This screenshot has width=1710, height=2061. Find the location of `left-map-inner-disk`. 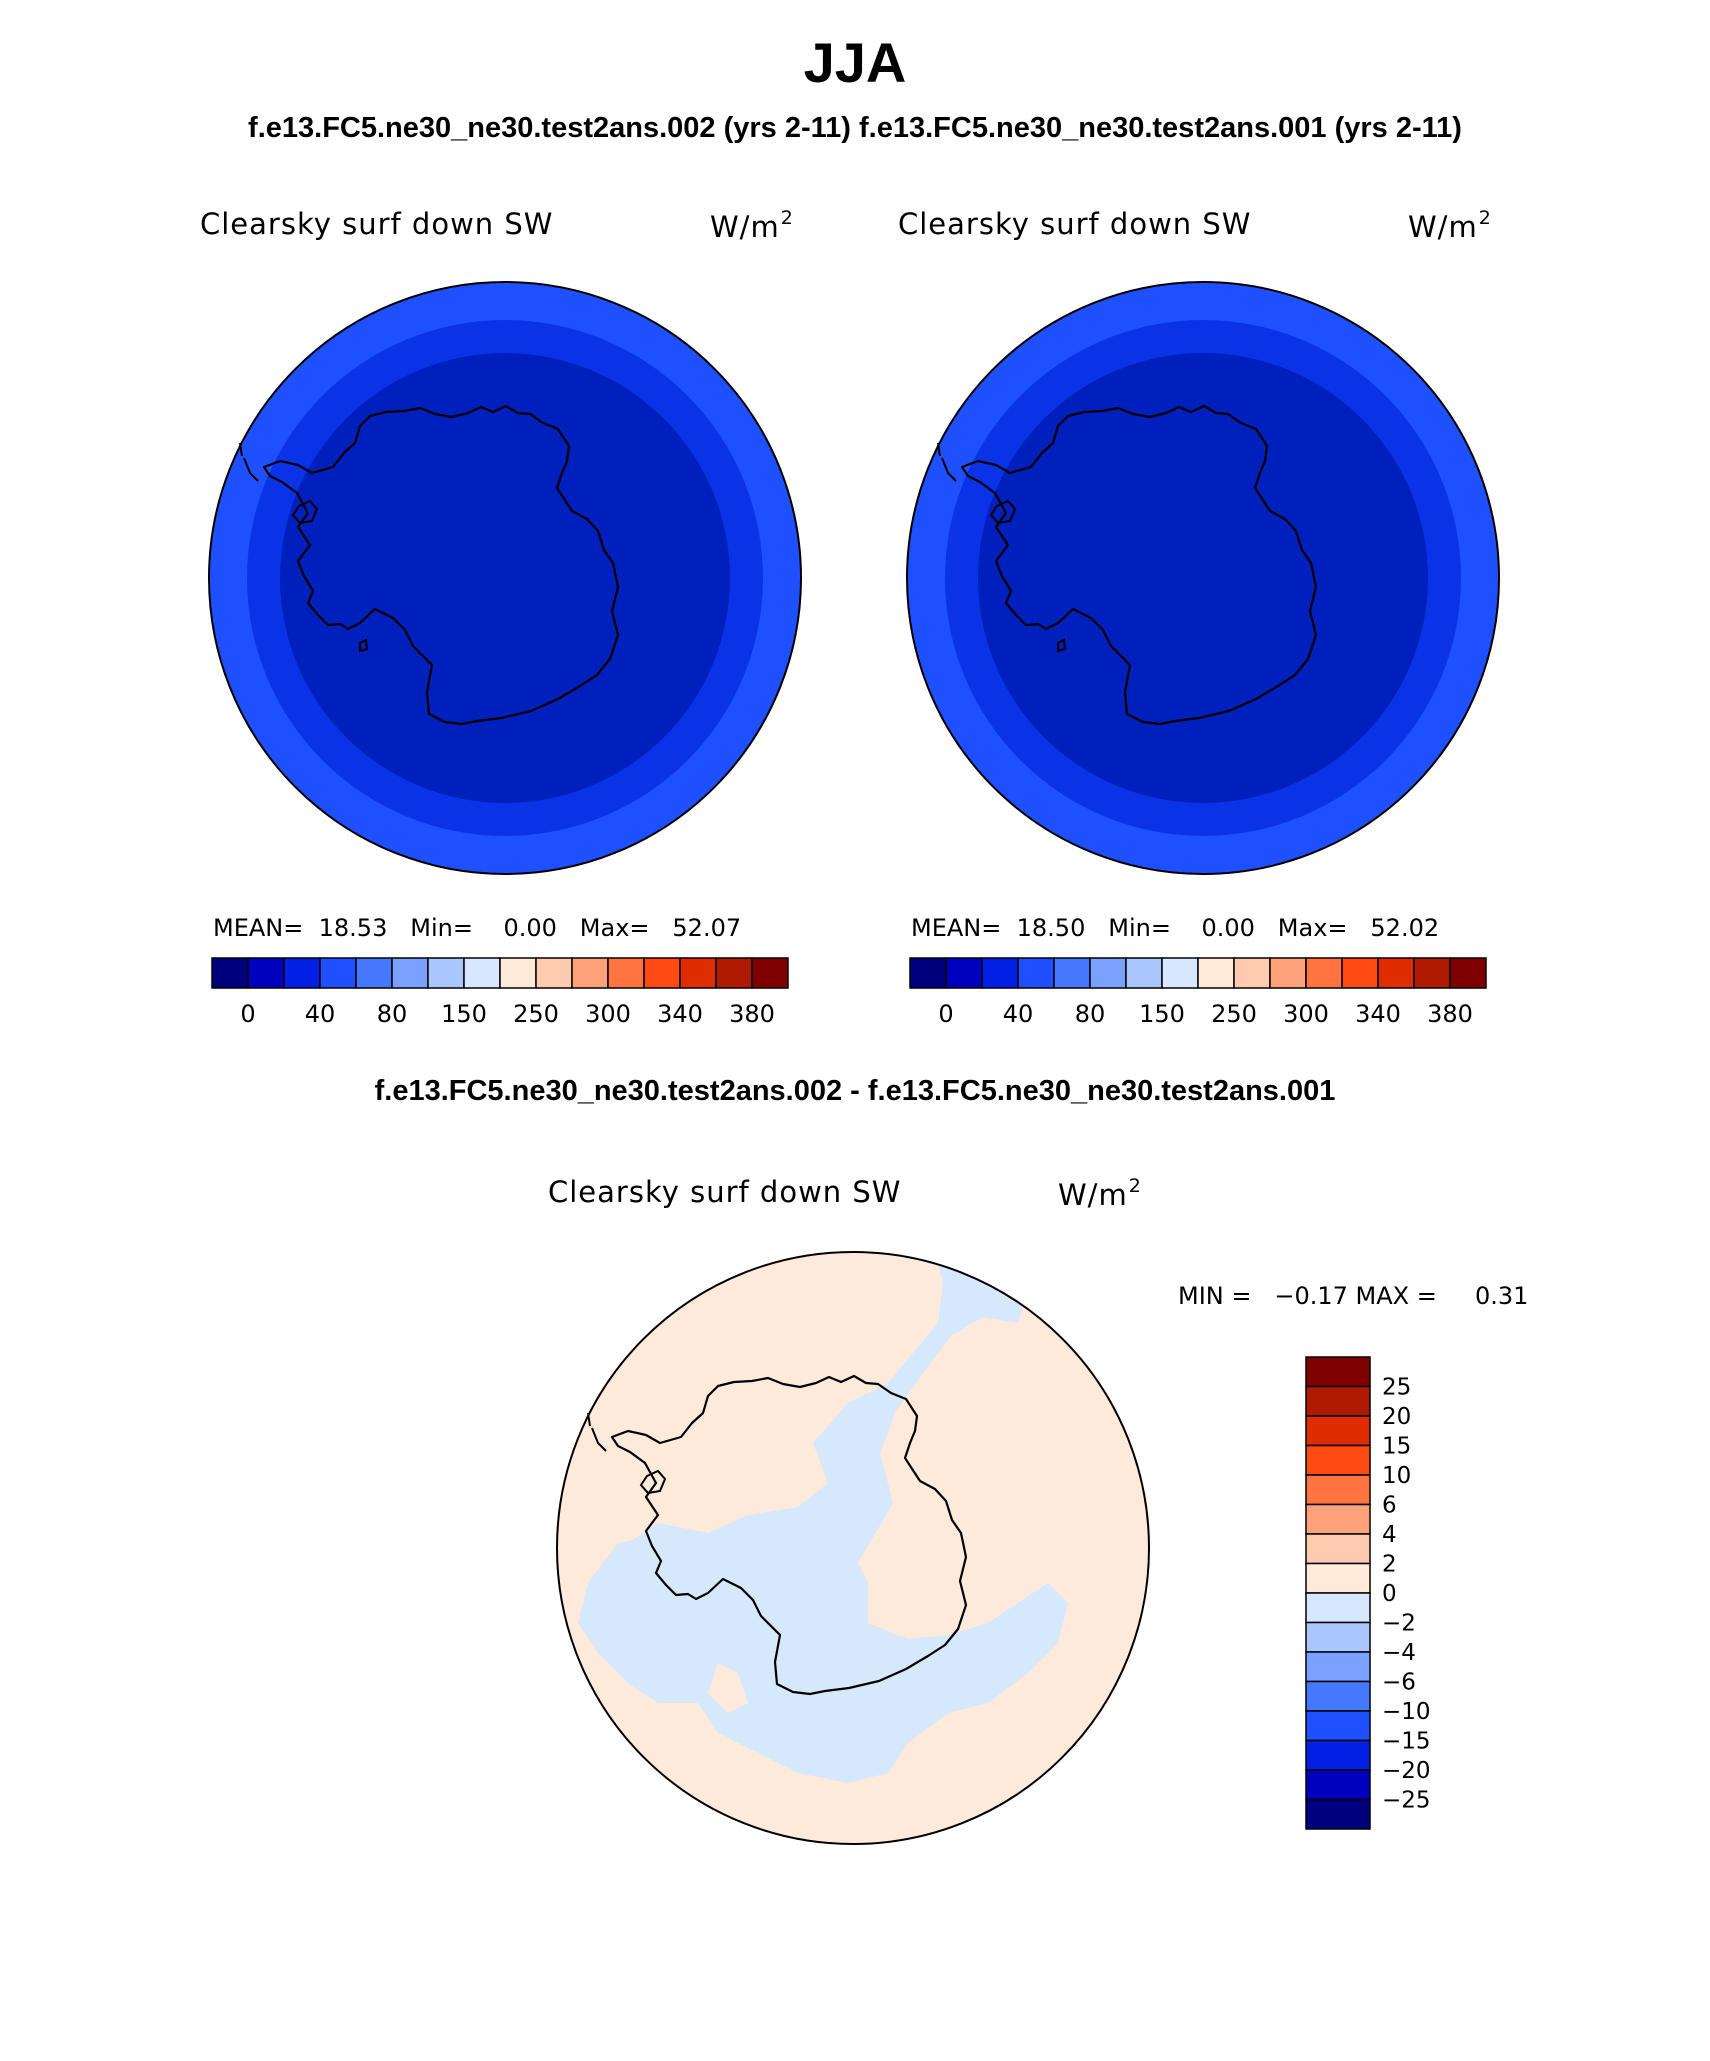

left-map-inner-disk is located at coordinates (505, 578).